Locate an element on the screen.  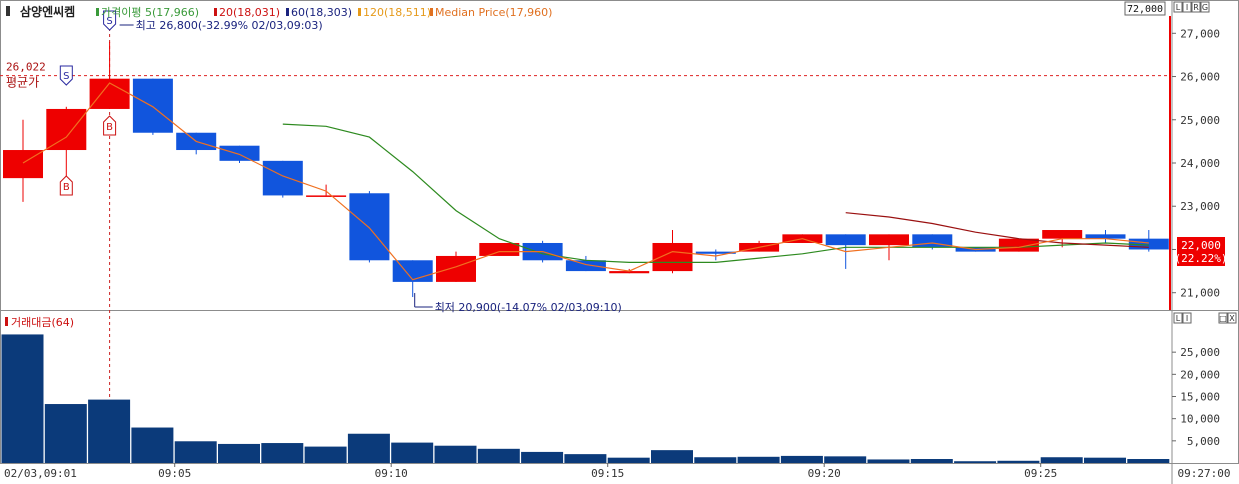
time-tick-label: 09:25 is located at coordinates (1040, 473).